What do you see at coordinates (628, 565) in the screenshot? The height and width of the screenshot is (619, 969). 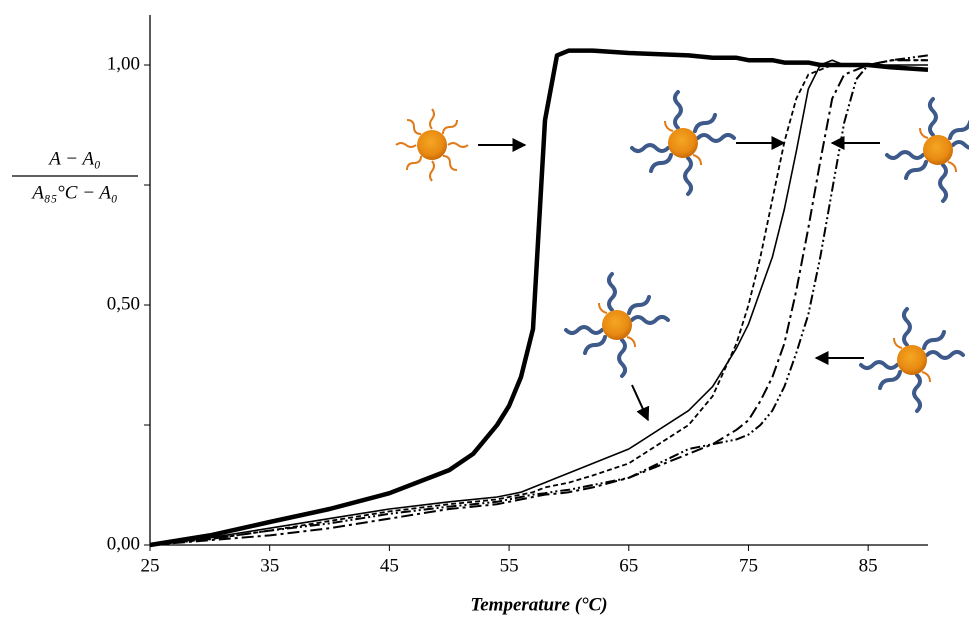 I see `x-tick-label: 65` at bounding box center [628, 565].